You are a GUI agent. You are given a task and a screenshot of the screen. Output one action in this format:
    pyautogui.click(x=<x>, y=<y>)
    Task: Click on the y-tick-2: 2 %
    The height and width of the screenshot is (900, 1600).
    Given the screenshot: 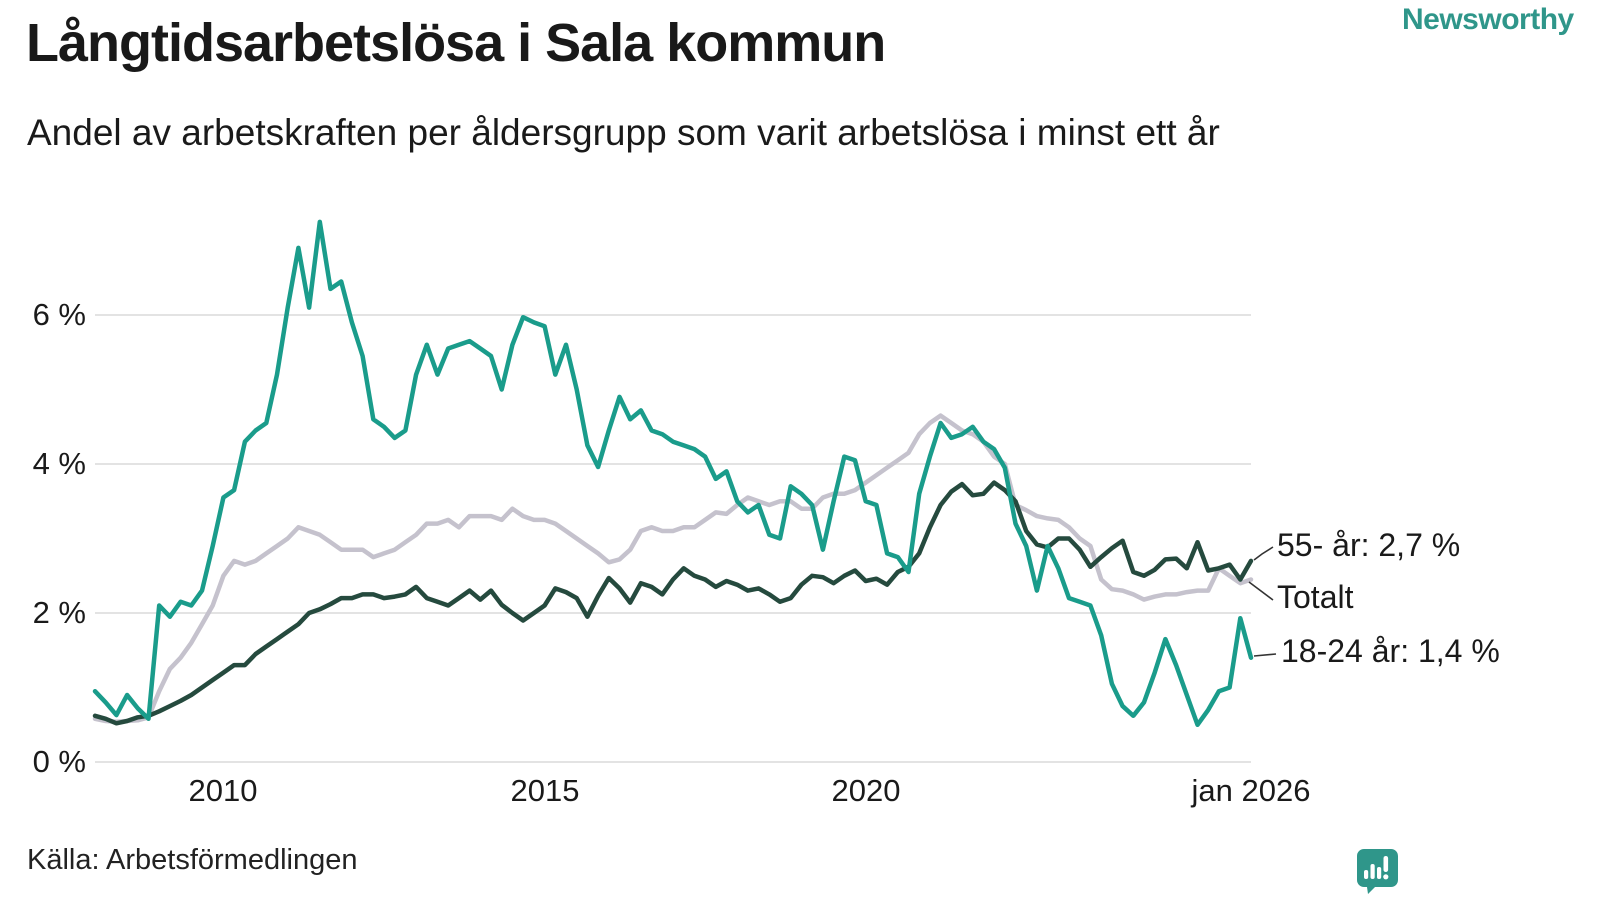 What is the action you would take?
    pyautogui.click(x=59, y=612)
    